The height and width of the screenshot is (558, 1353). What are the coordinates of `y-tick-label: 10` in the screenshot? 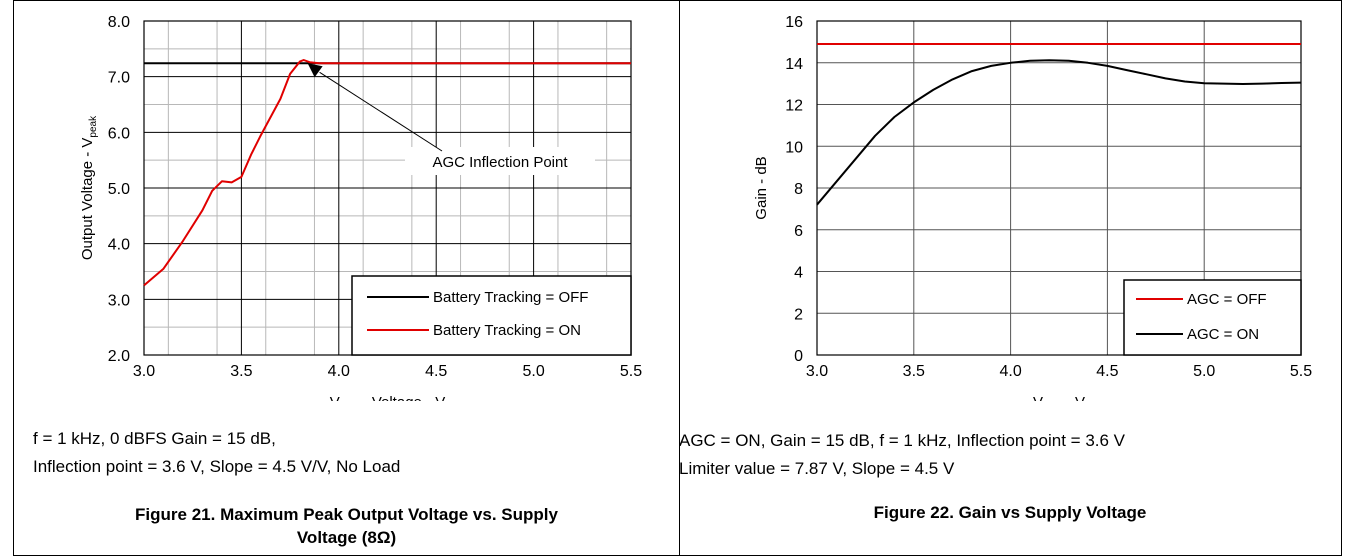 It's located at (794, 147).